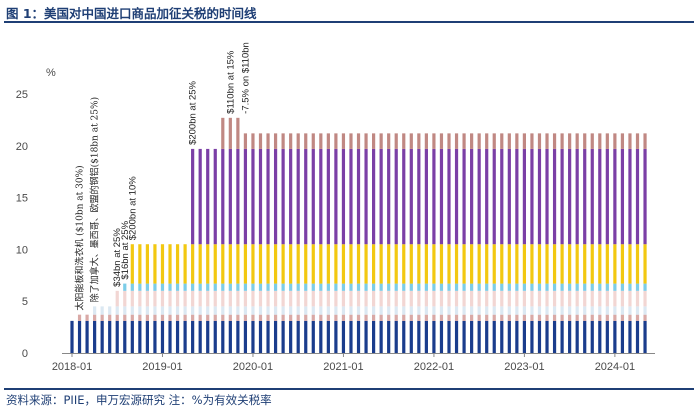 Image resolution: width=700 pixels, height=412 pixels. I want to click on ann-steel: 除了加拿大、墨西哥、欧盟的钢铝($18bn at 25%), so click(95, 199).